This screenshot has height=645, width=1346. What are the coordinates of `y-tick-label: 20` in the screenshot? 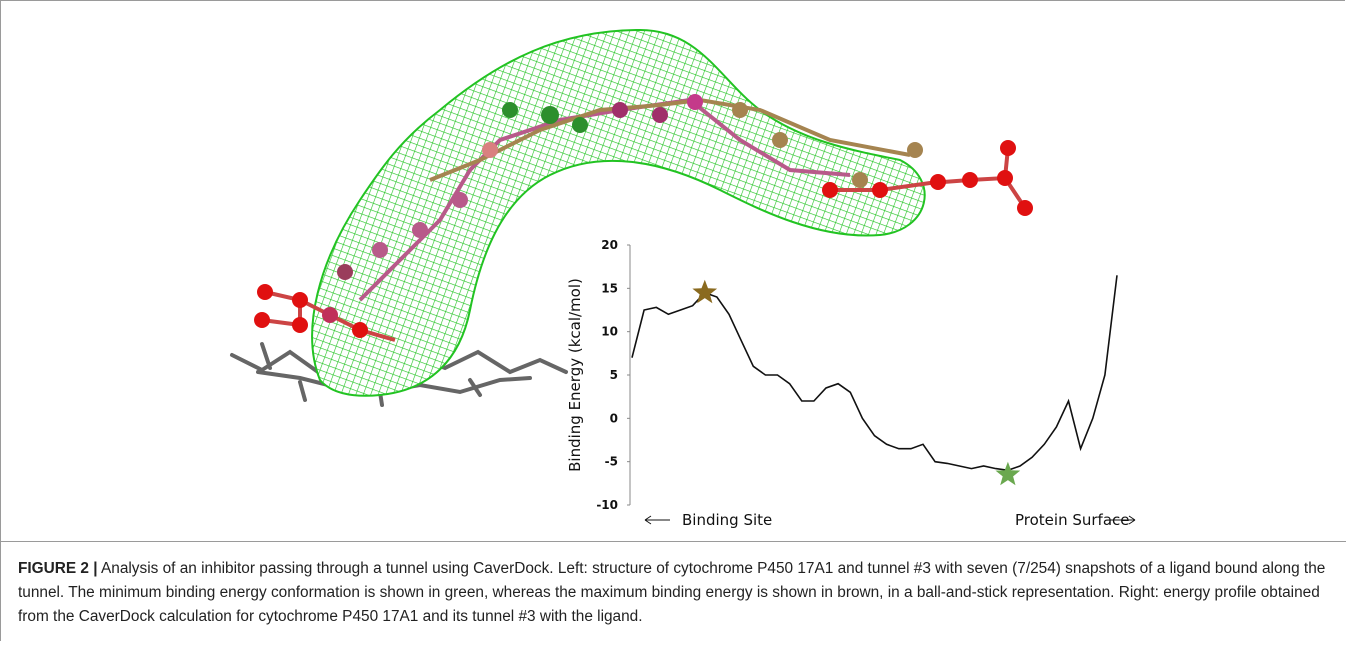 It's located at (609, 245).